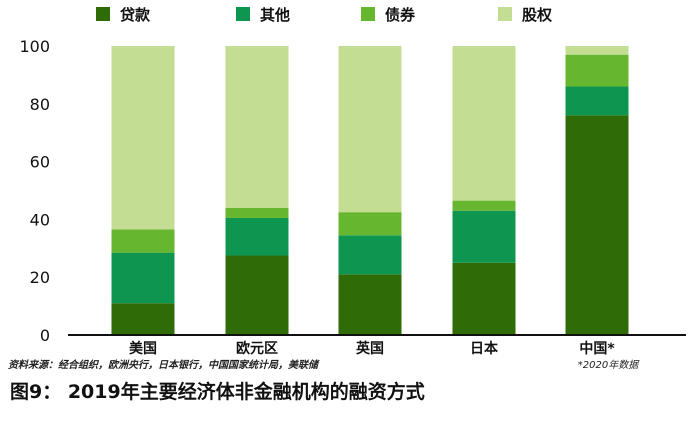 Image resolution: width=689 pixels, height=427 pixels. What do you see at coordinates (143, 348) in the screenshot?
I see `x-category-label-0: 美国` at bounding box center [143, 348].